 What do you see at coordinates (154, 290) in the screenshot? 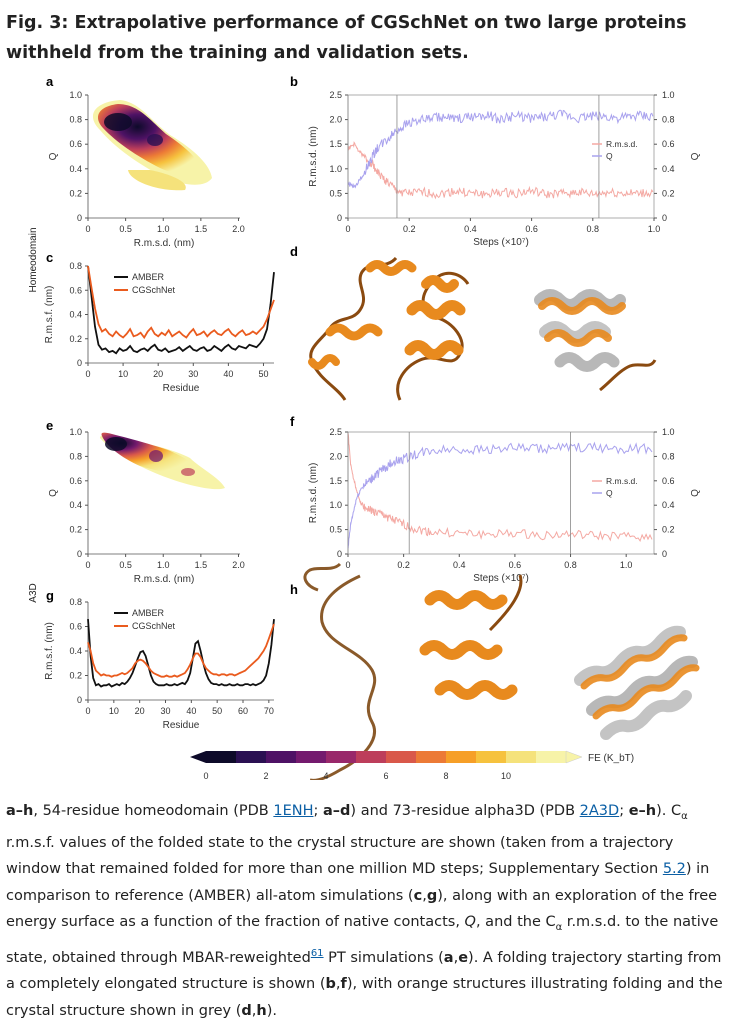
I see `panel-c-legend-label: CGSchNet` at bounding box center [154, 290].